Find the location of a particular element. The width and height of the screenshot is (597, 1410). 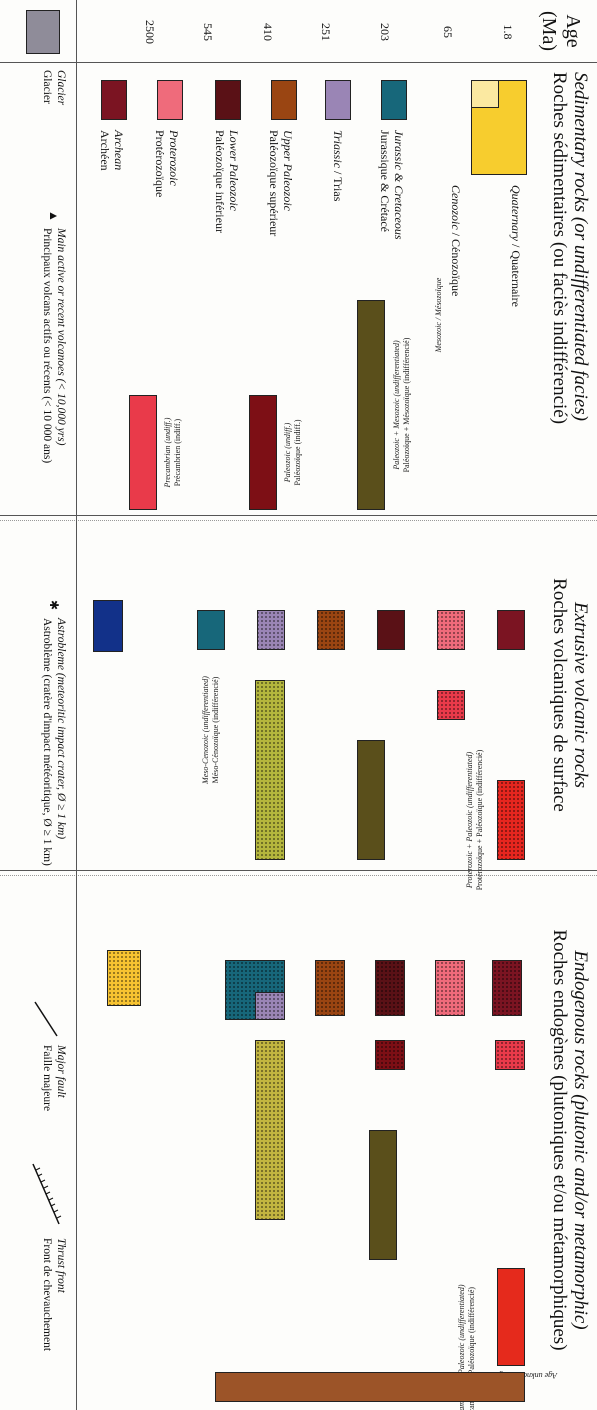

swatch-volc-prot-paleo is located at coordinates (511, 820).